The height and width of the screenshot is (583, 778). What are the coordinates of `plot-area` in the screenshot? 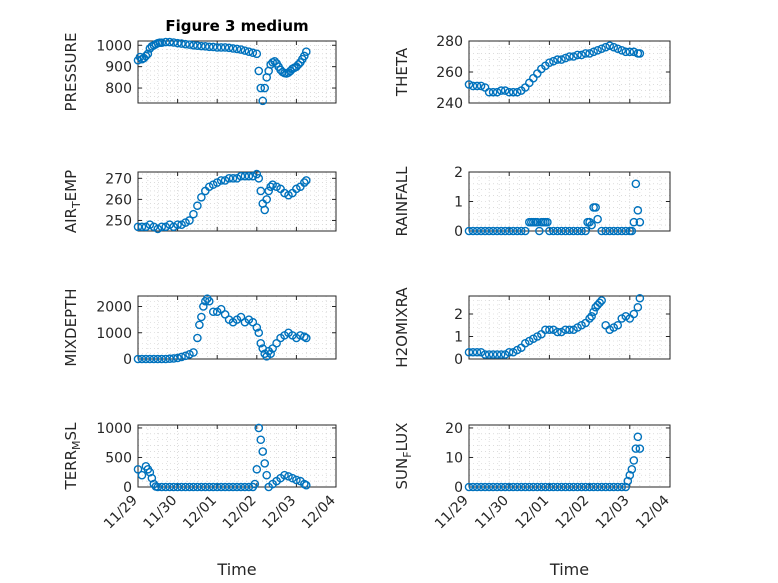 It's located at (569, 456).